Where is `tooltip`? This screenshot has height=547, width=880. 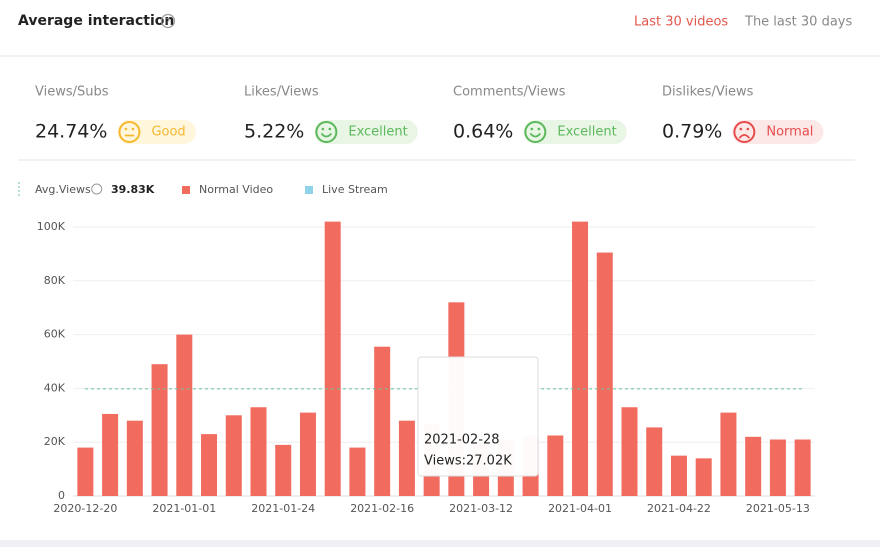
tooltip is located at coordinates (478, 416).